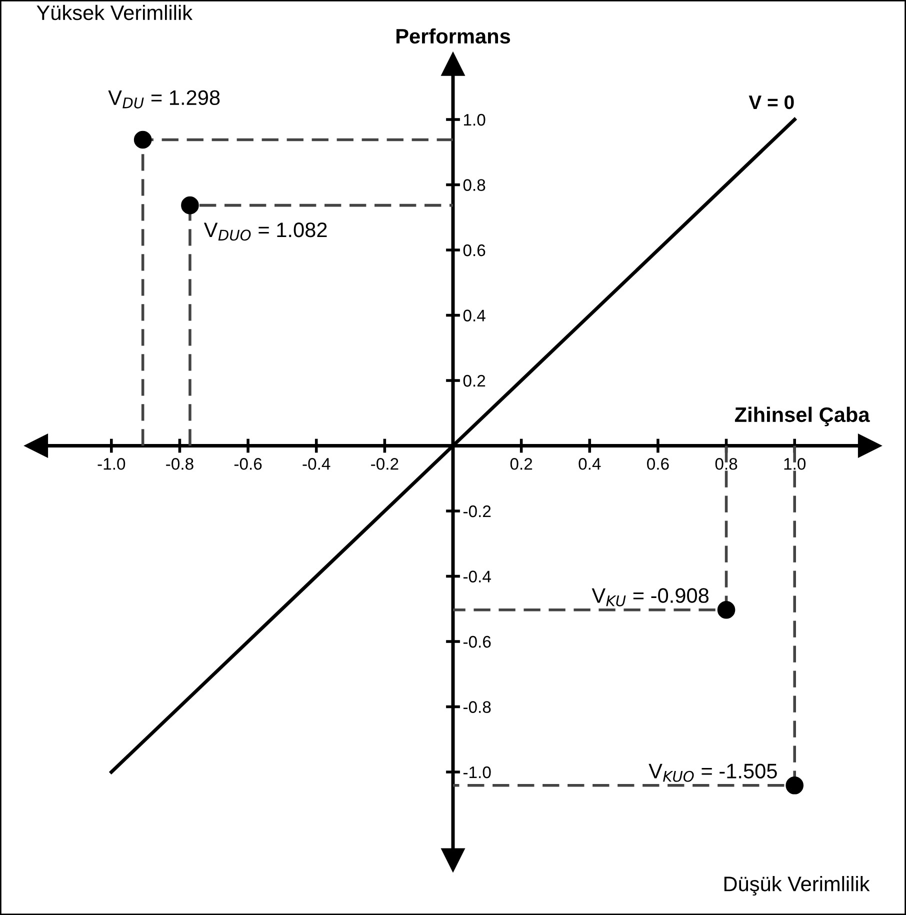  What do you see at coordinates (114, 12) in the screenshot?
I see `text: Yüksek Verimlilik` at bounding box center [114, 12].